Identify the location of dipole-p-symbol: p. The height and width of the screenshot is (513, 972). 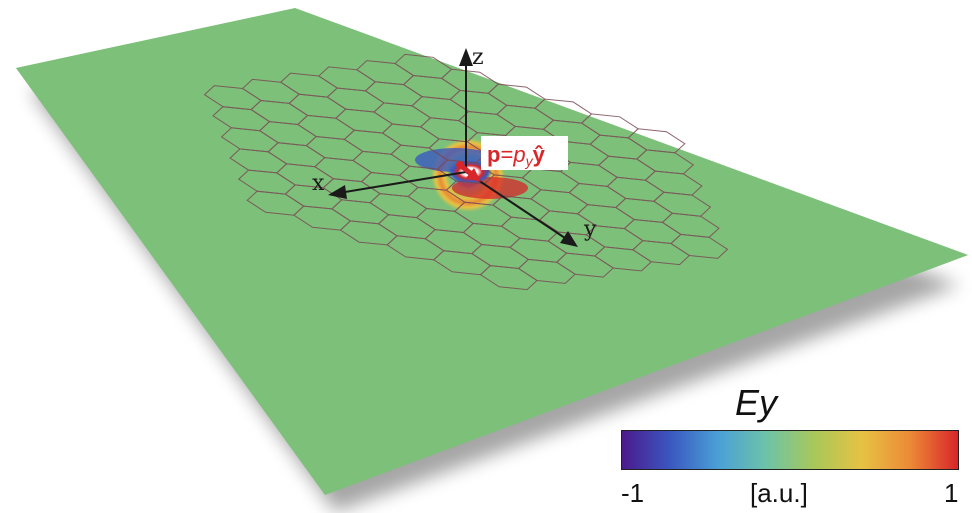
(518, 154).